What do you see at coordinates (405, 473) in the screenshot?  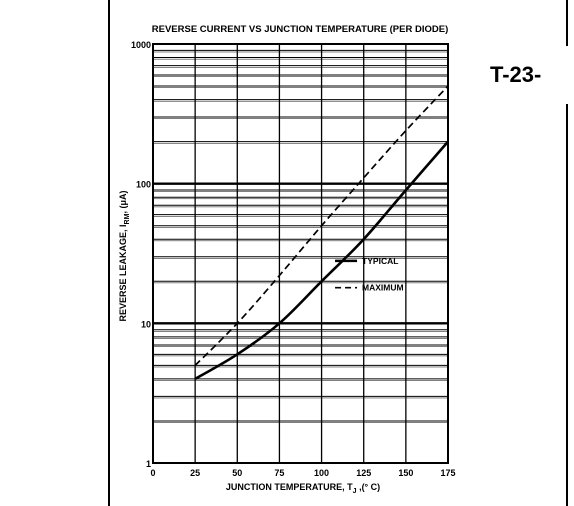 I see `x-tick-label: 150` at bounding box center [405, 473].